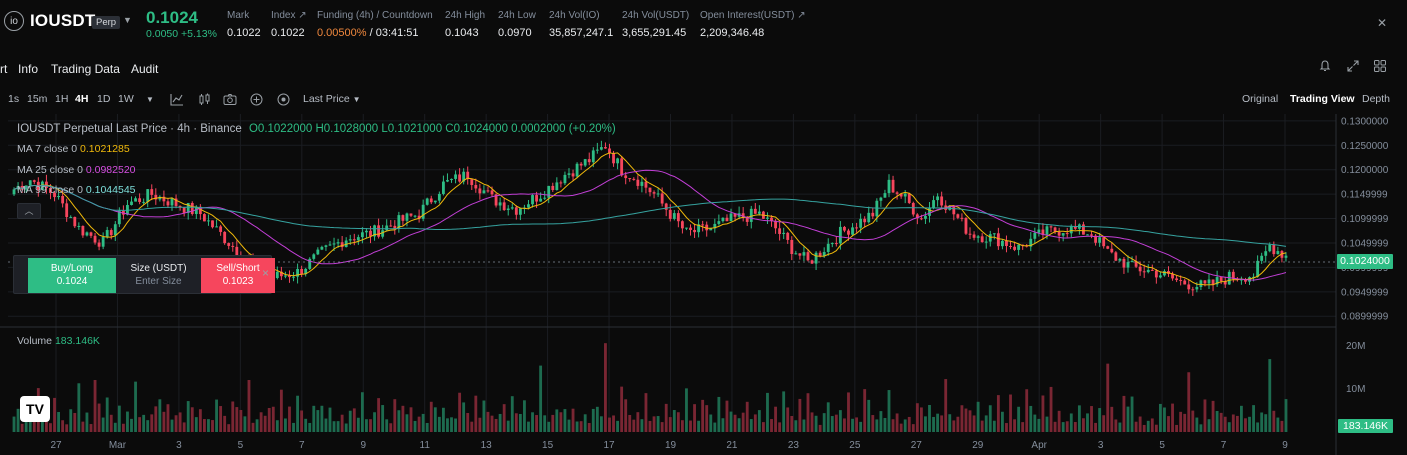 The image size is (1407, 455). What do you see at coordinates (266, 273) in the screenshot?
I see `order-panel-close-icon: ×` at bounding box center [266, 273].